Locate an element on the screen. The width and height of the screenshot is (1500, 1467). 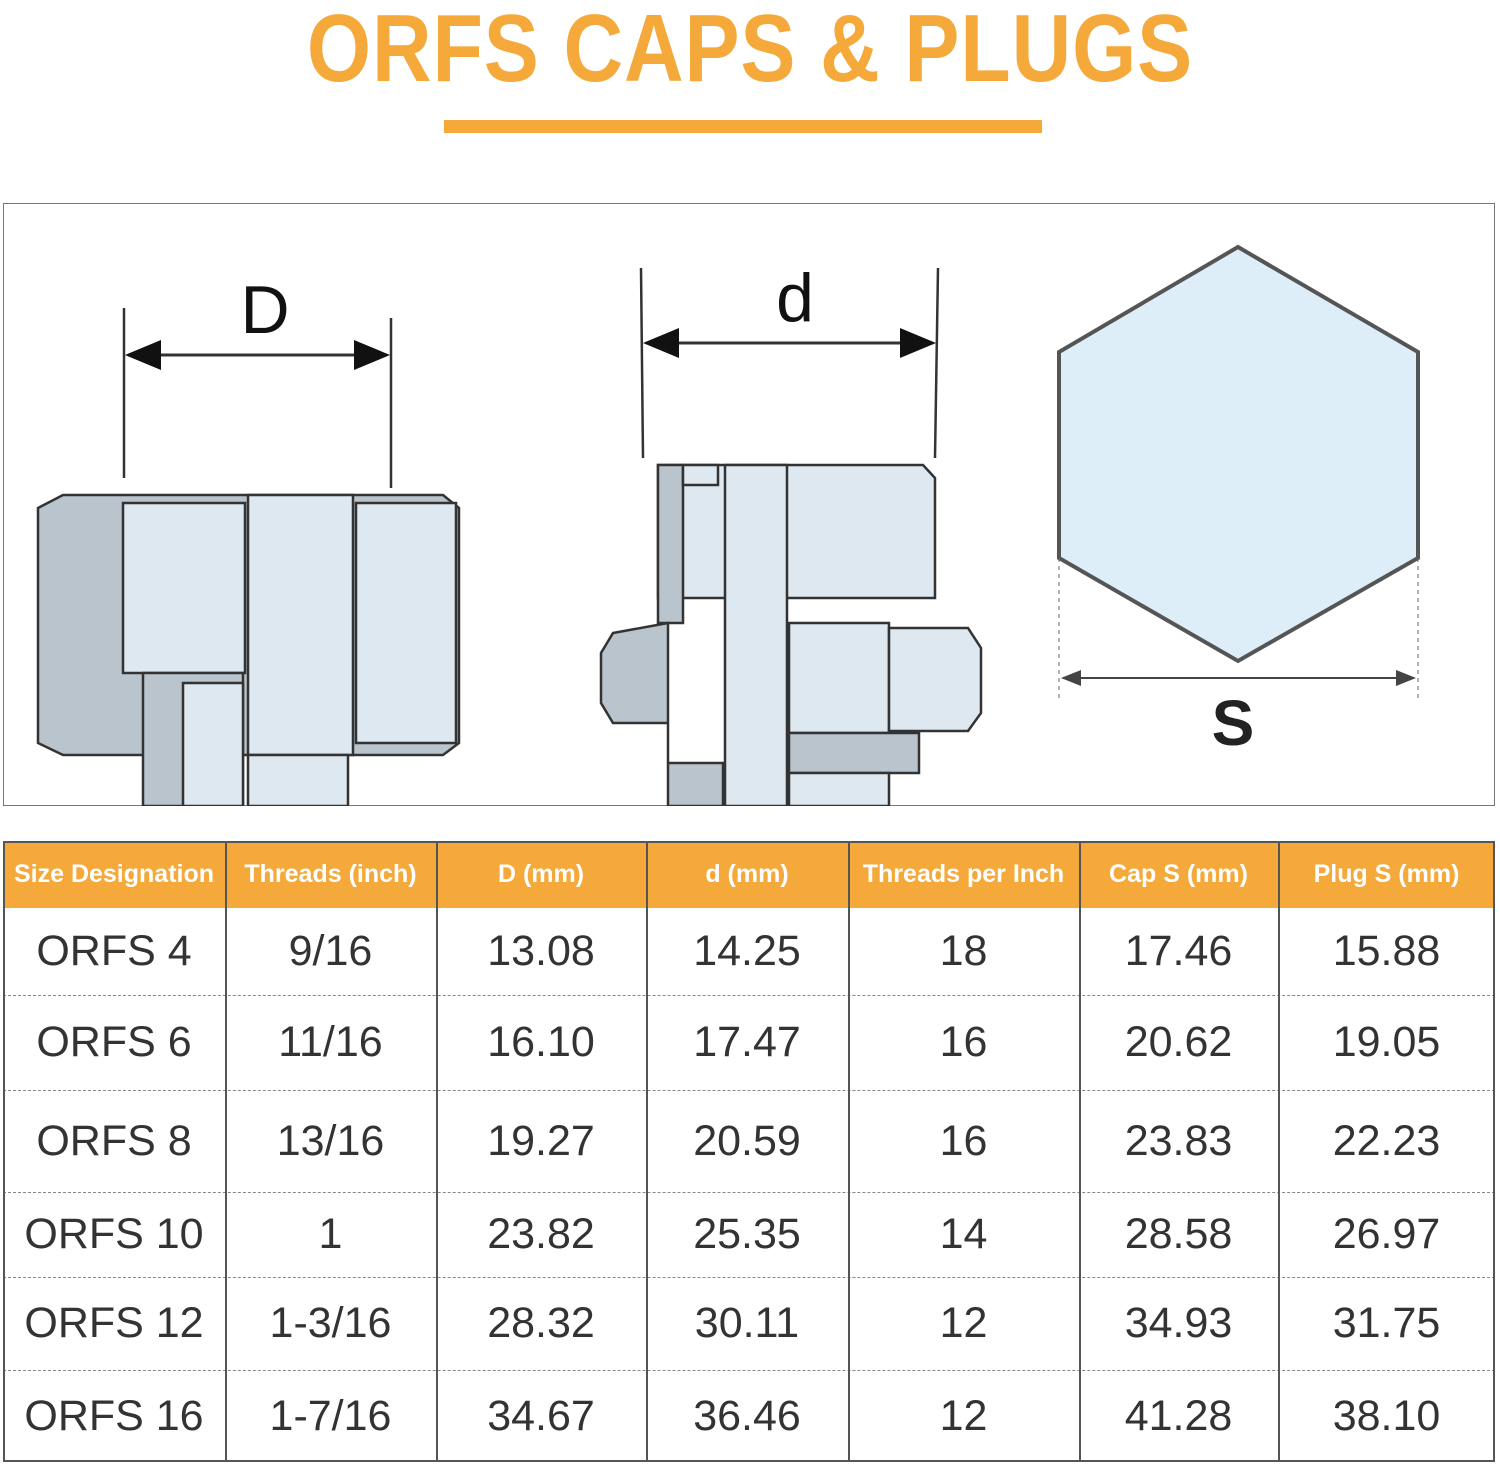
column-header: D (mm) is located at coordinates (541, 874).